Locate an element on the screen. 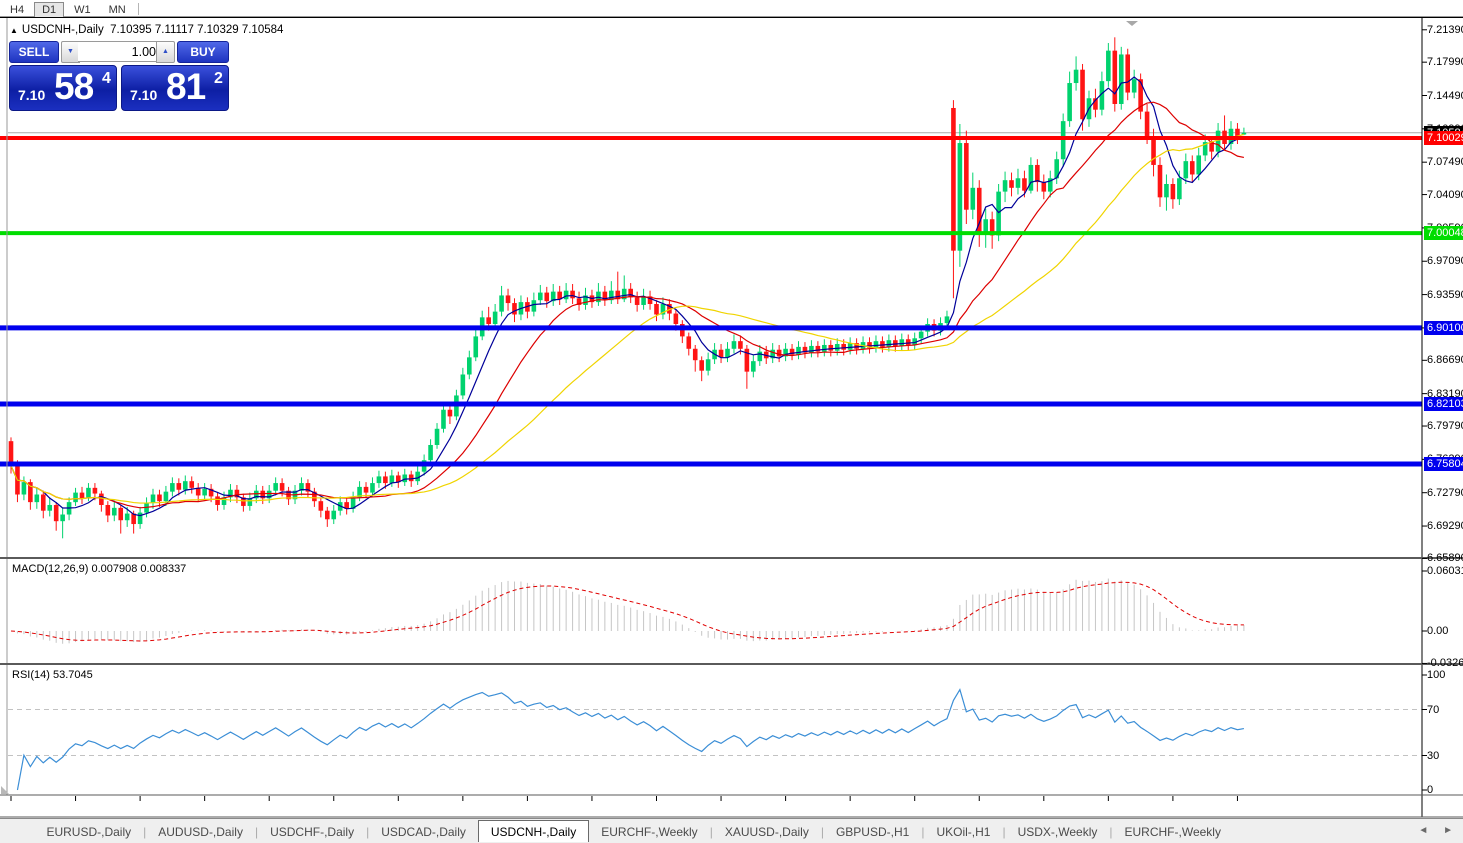 This screenshot has height=843, width=1463. period-button-mn: MN is located at coordinates (117, 10).